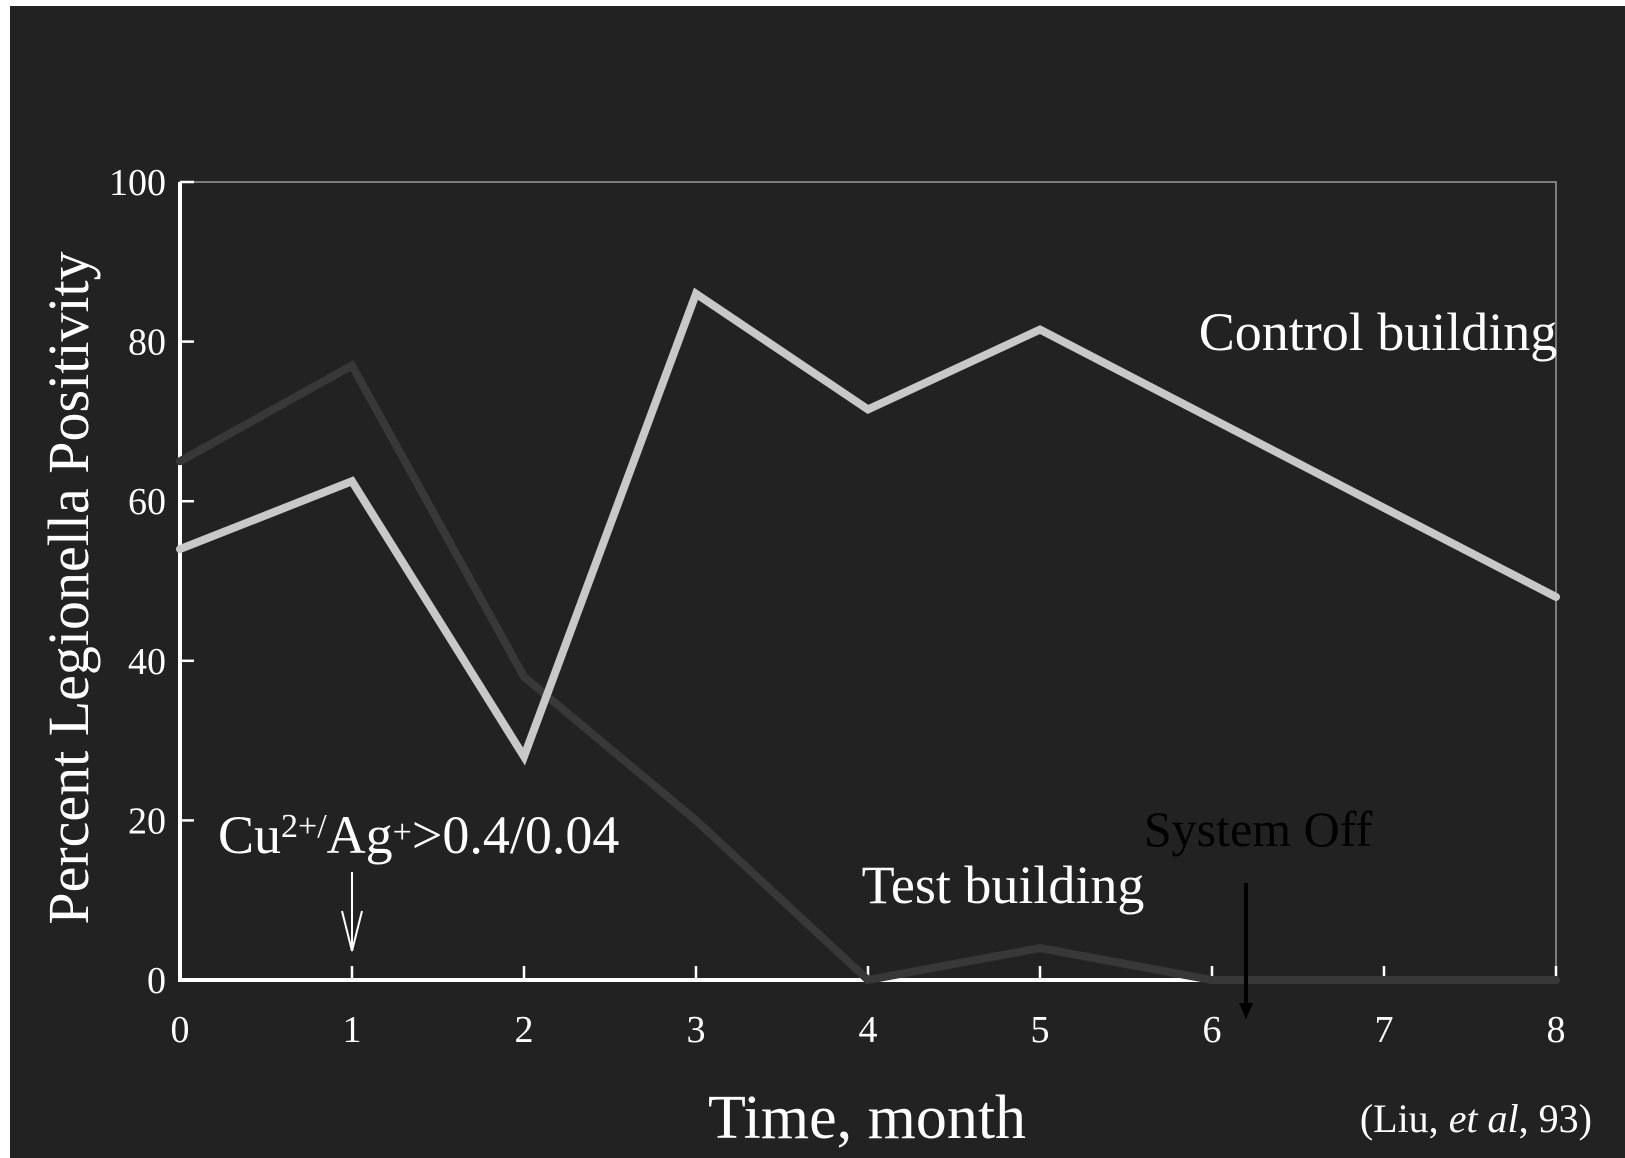  Describe the element at coordinates (696, 1030) in the screenshot. I see `x-tick-label: 3` at that location.